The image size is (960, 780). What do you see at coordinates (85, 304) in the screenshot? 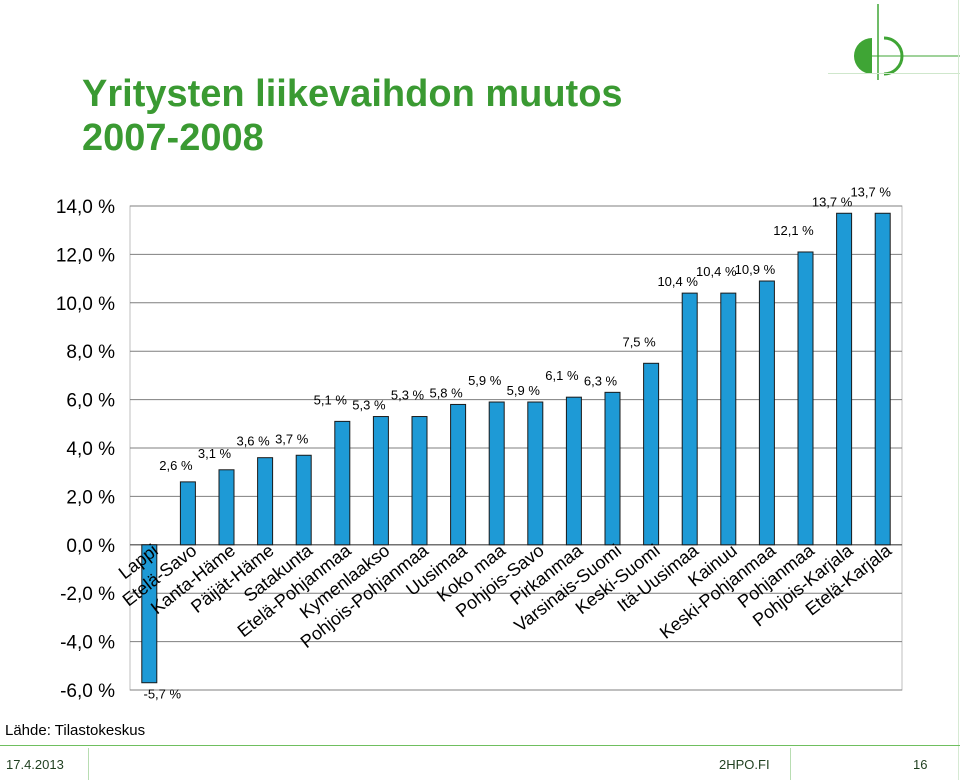
I see `y-tick-label: 10,0 %` at bounding box center [85, 304].